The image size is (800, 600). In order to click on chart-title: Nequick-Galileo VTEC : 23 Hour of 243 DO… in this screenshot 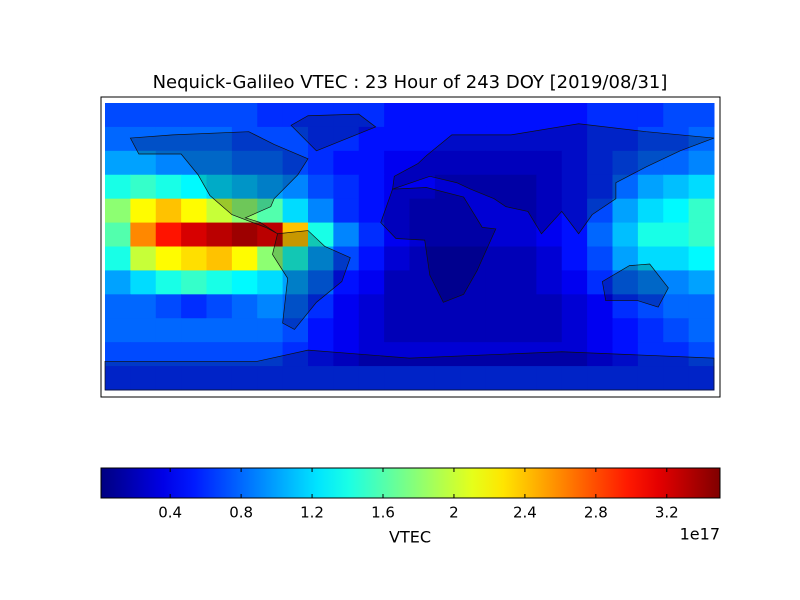, I will do `click(410, 82)`.